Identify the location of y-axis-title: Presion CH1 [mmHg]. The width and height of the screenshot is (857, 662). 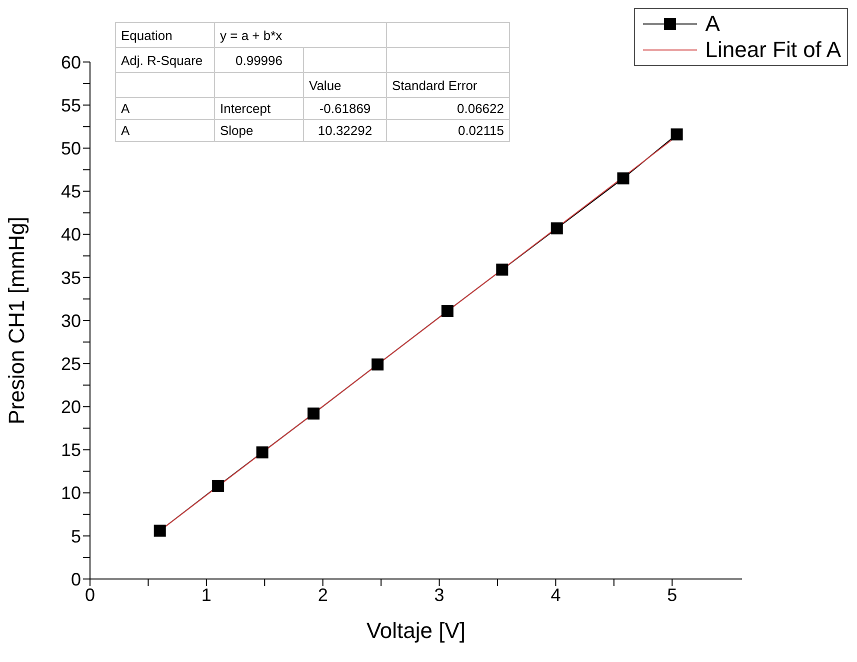
(16, 320).